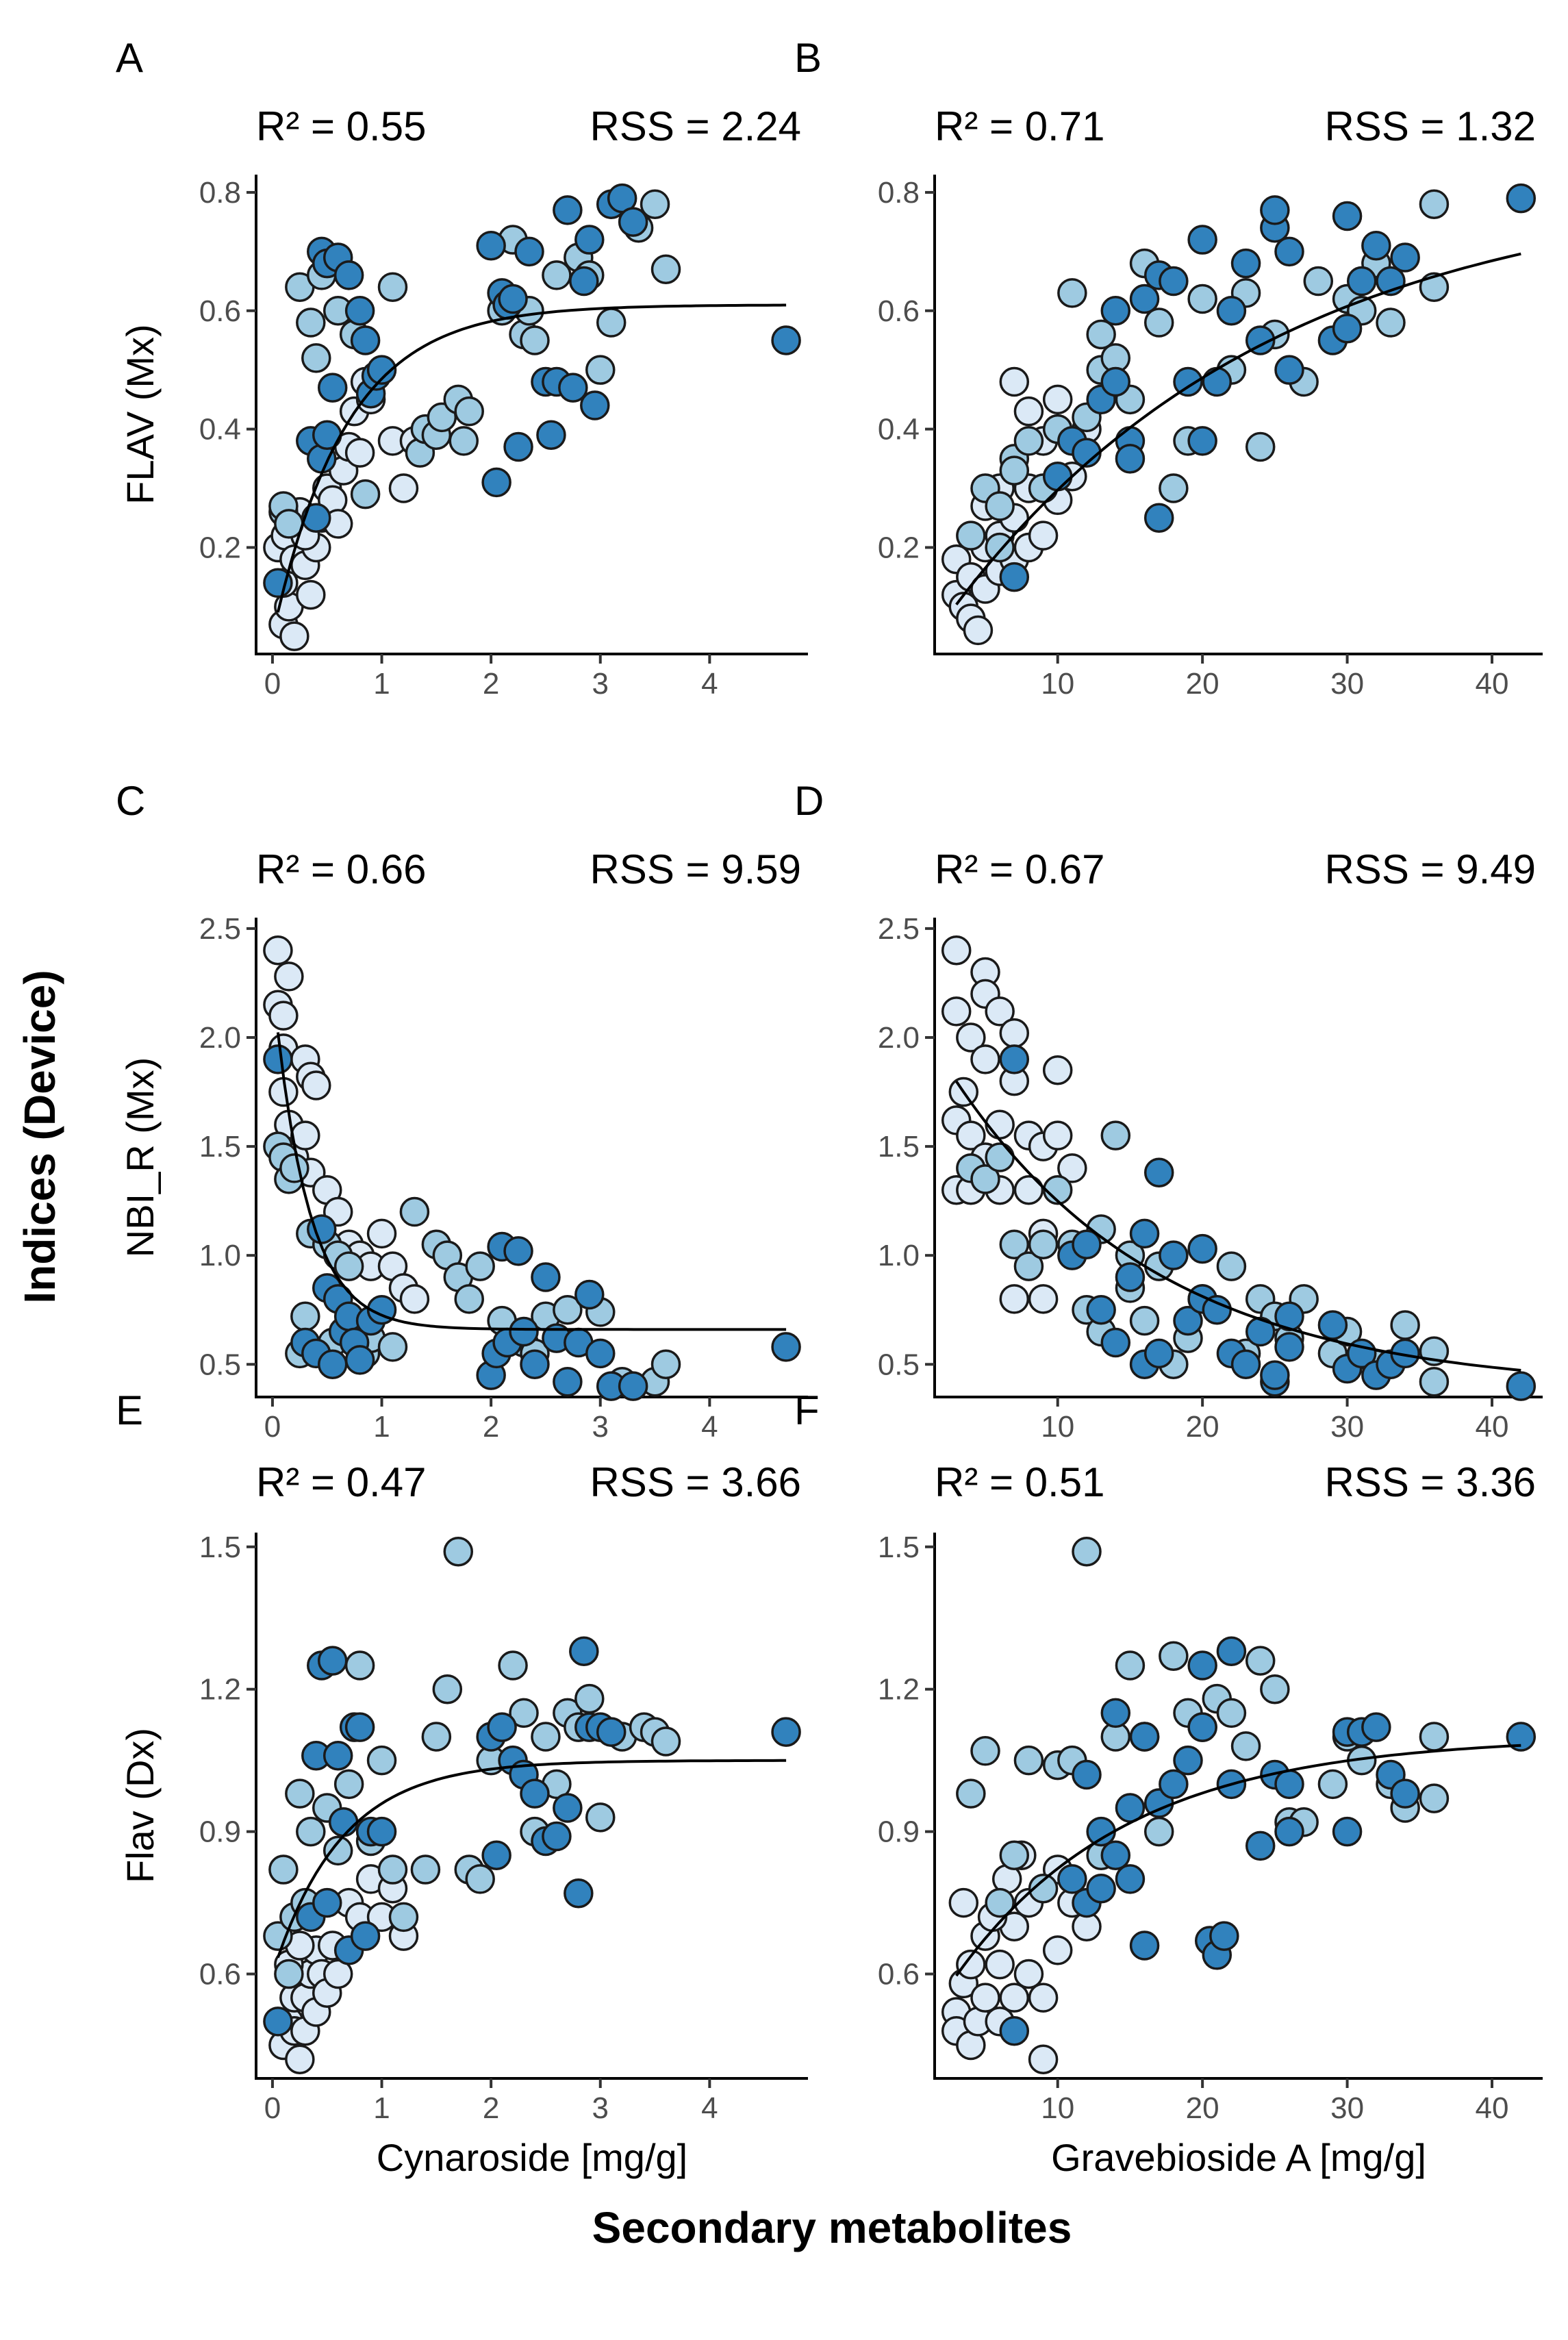  Describe the element at coordinates (899, 1832) in the screenshot. I see `y-tick-label-f: 0.9` at that location.